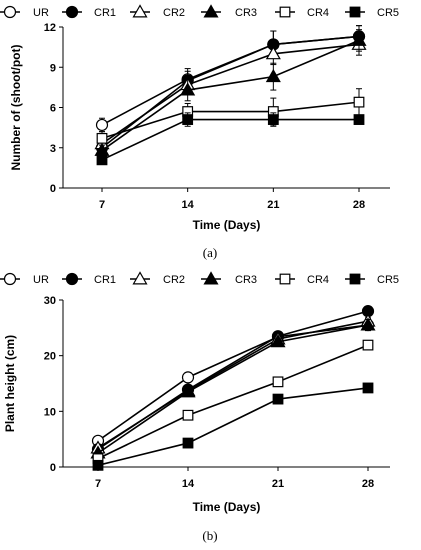 Image resolution: width=421 pixels, height=550 pixels. Describe the element at coordinates (16, 108) in the screenshot. I see `y-axis-title: Number of (shoot/pot)` at that location.